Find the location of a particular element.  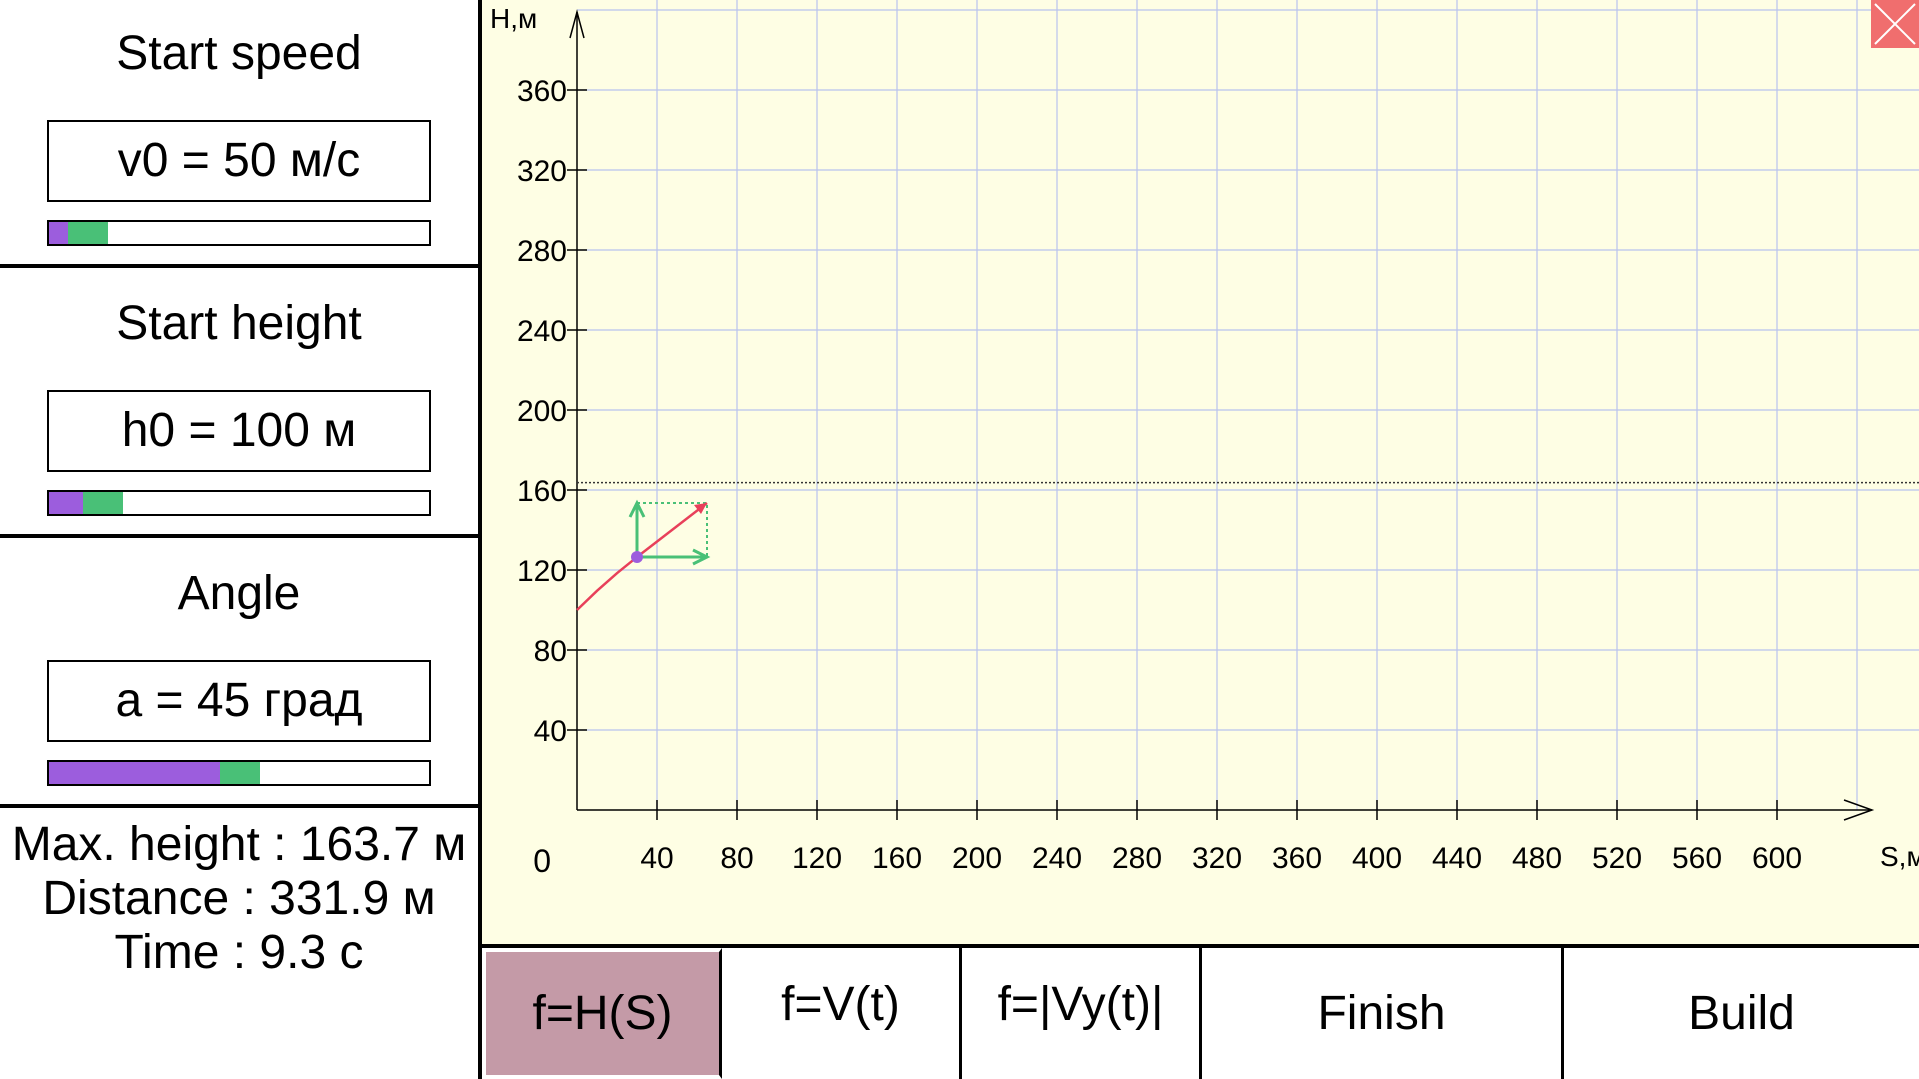

y-tick-label: 200 is located at coordinates (542, 411).